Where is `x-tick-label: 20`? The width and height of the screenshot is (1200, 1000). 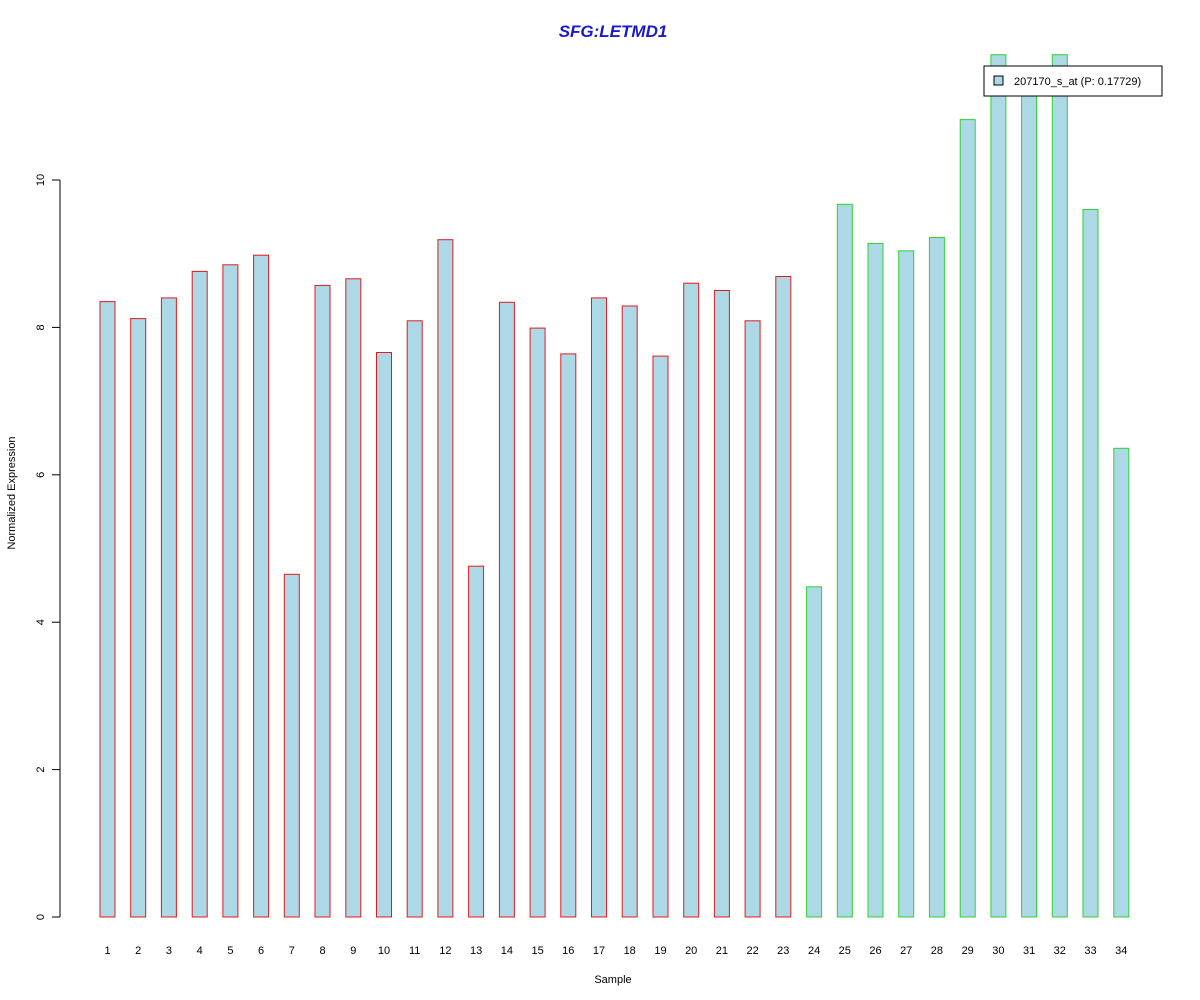 x-tick-label: 20 is located at coordinates (691, 951).